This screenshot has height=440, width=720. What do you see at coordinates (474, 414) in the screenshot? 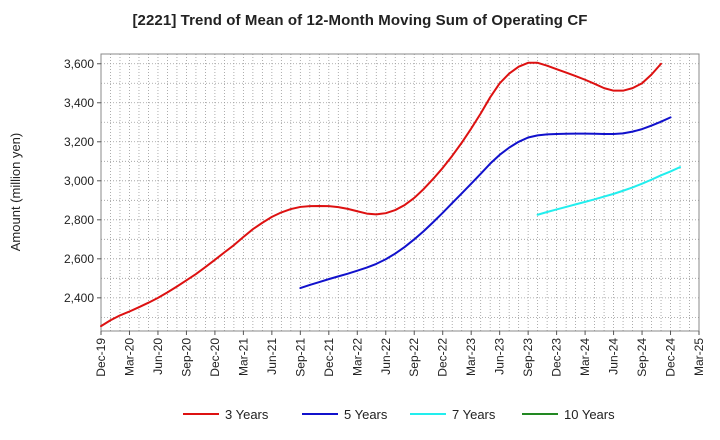
I see `legend-label-7-years: 7 Years` at bounding box center [474, 414].